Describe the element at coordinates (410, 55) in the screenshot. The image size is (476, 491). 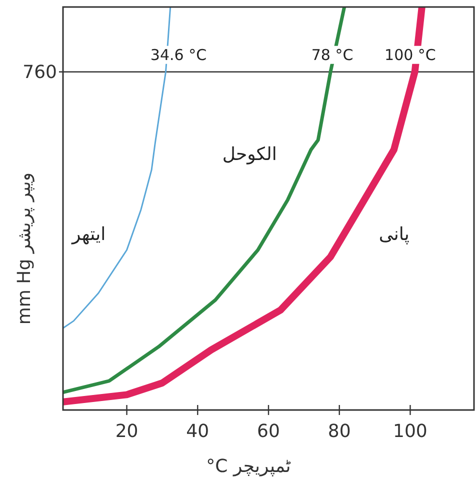
I see `annotation: 100 °C` at that location.